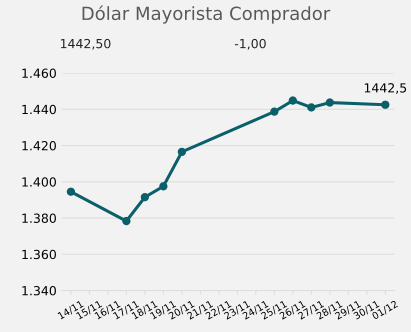 The height and width of the screenshot is (332, 411). What do you see at coordinates (39, 145) in the screenshot?
I see `y-tick-label: 1.420` at bounding box center [39, 145].